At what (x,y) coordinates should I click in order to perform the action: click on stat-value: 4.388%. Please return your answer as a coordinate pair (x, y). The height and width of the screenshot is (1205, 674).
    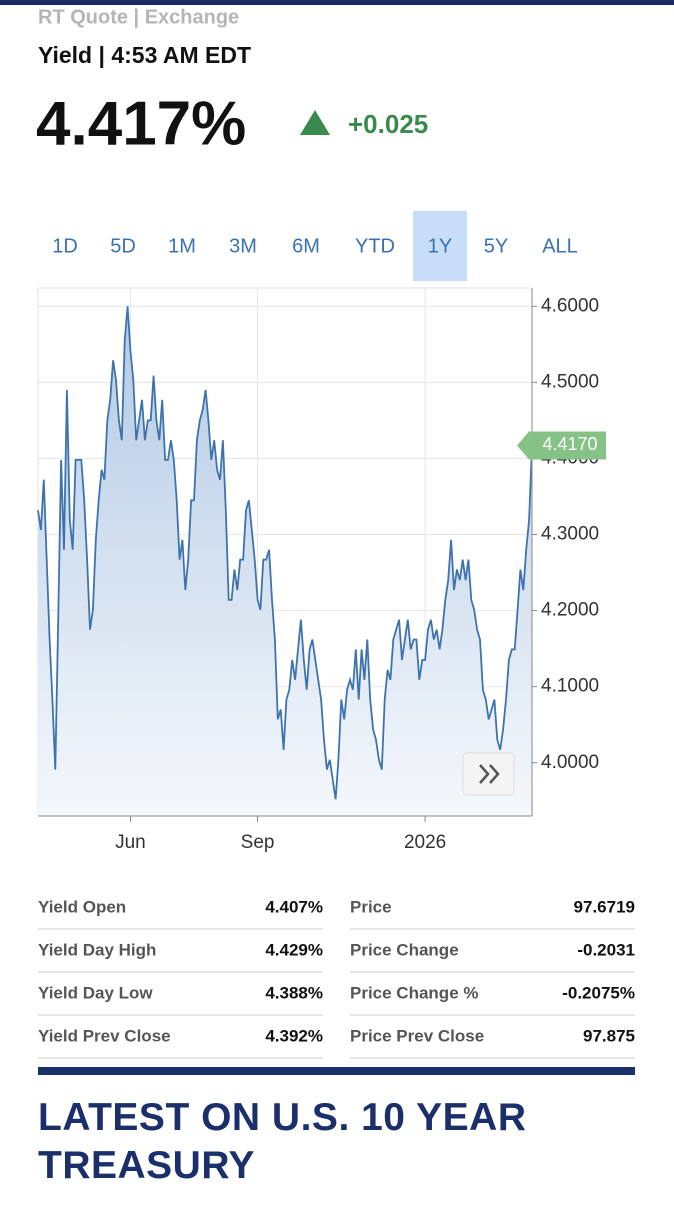
    Looking at the image, I should click on (294, 992).